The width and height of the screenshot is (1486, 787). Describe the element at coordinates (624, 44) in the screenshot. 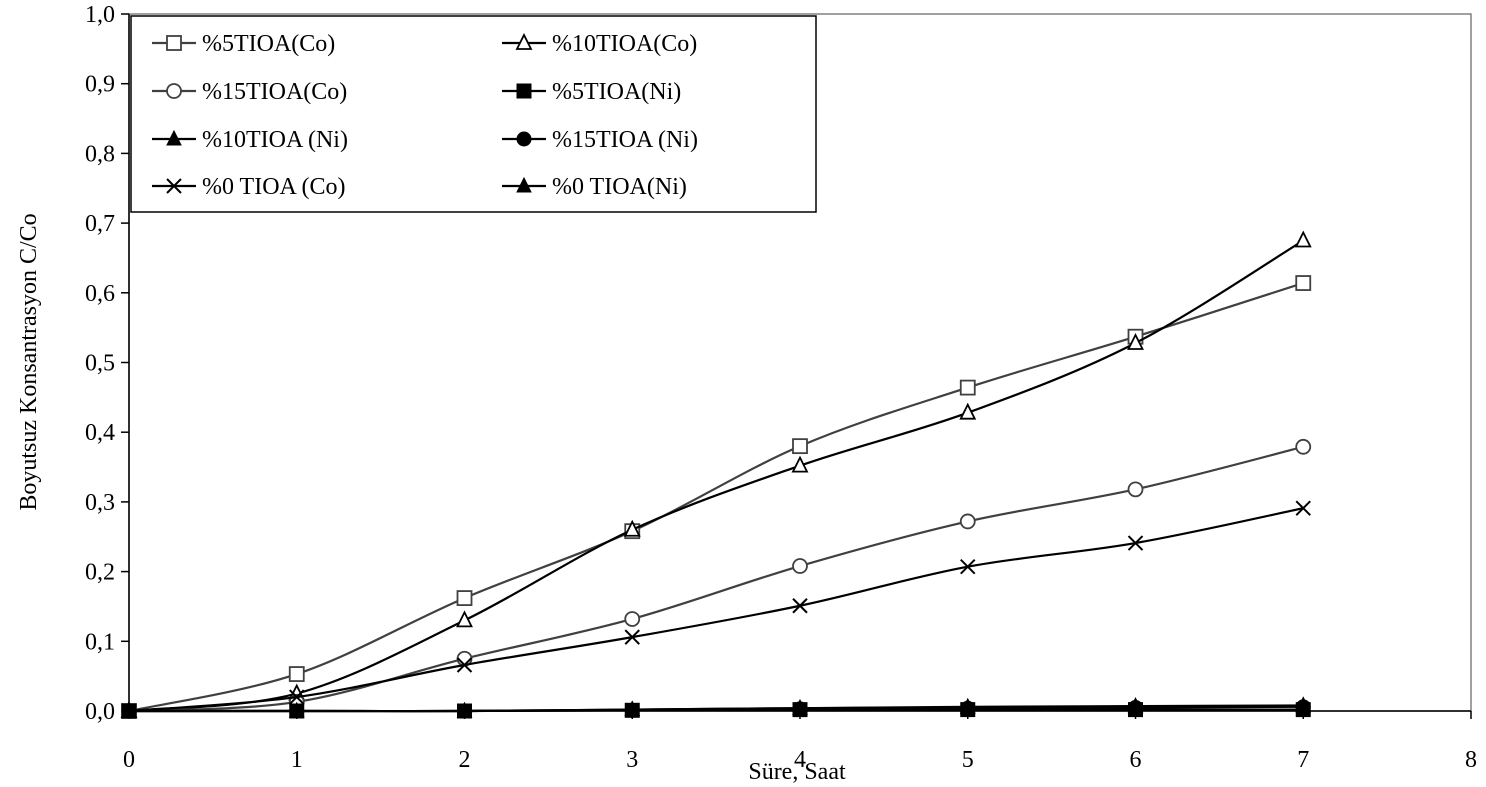

I see `legend-label: %10TIOA(Co)` at that location.